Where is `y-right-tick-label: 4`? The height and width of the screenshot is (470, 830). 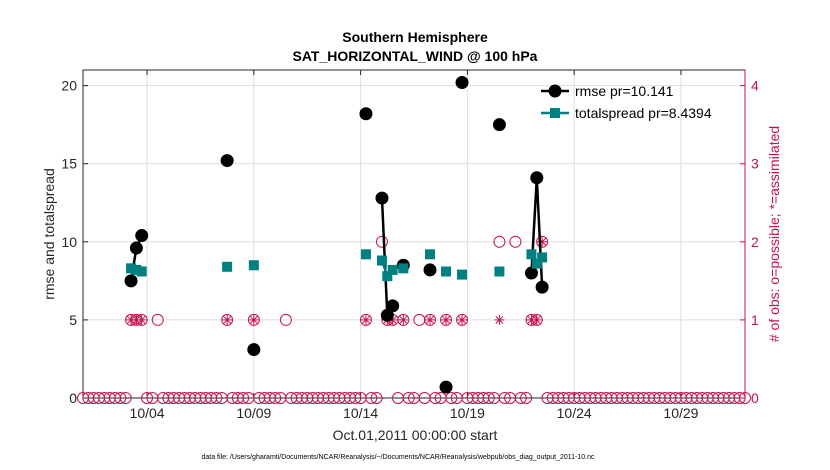 y-right-tick-label: 4 is located at coordinates (755, 86).